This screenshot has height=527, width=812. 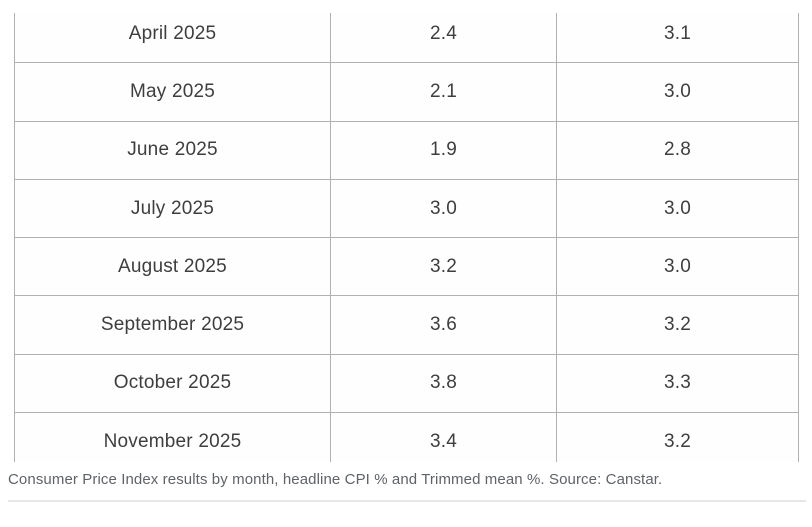 What do you see at coordinates (443, 325) in the screenshot?
I see `headline-cpi-cell: 3.6` at bounding box center [443, 325].